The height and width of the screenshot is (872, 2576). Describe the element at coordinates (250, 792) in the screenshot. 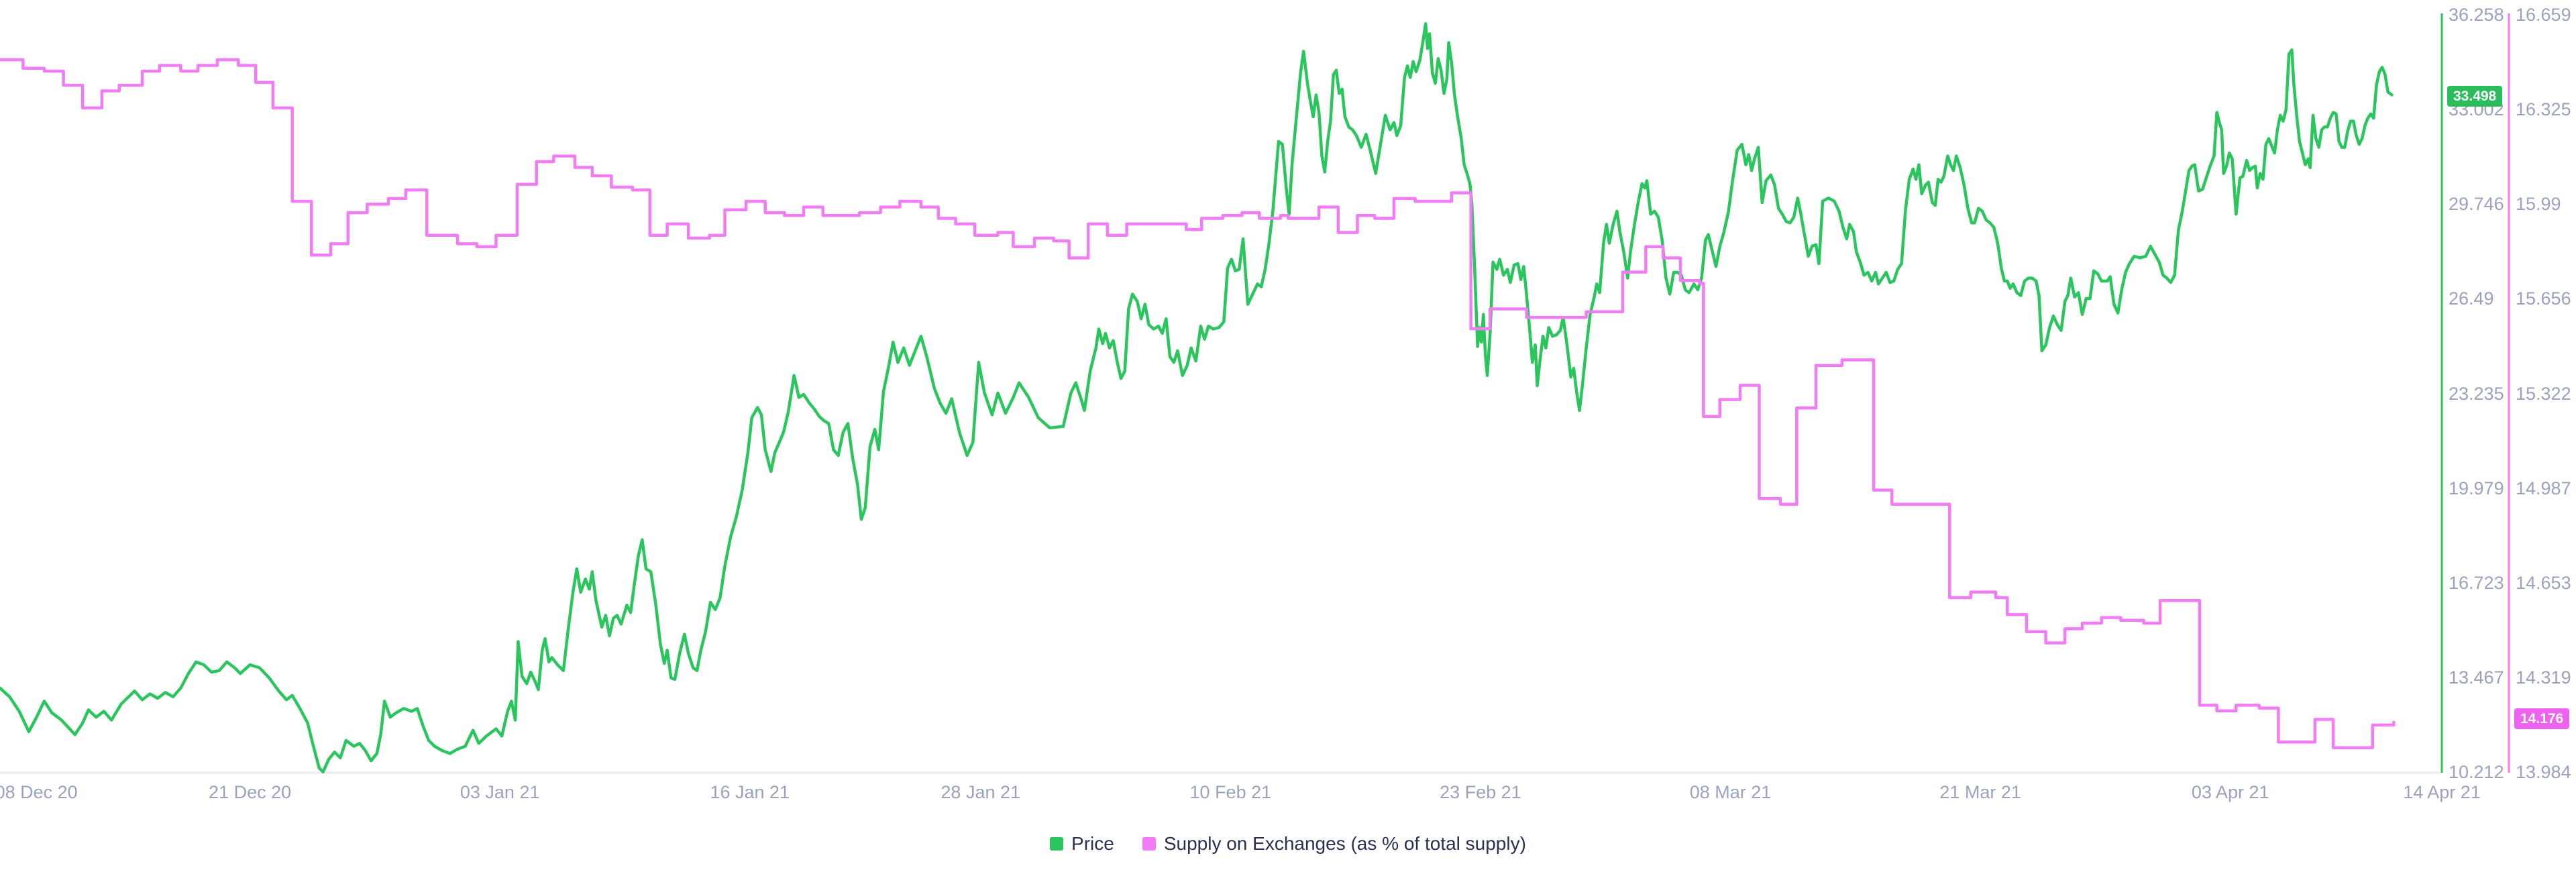

I see `date-axis-tick: 21 Dec 20` at that location.